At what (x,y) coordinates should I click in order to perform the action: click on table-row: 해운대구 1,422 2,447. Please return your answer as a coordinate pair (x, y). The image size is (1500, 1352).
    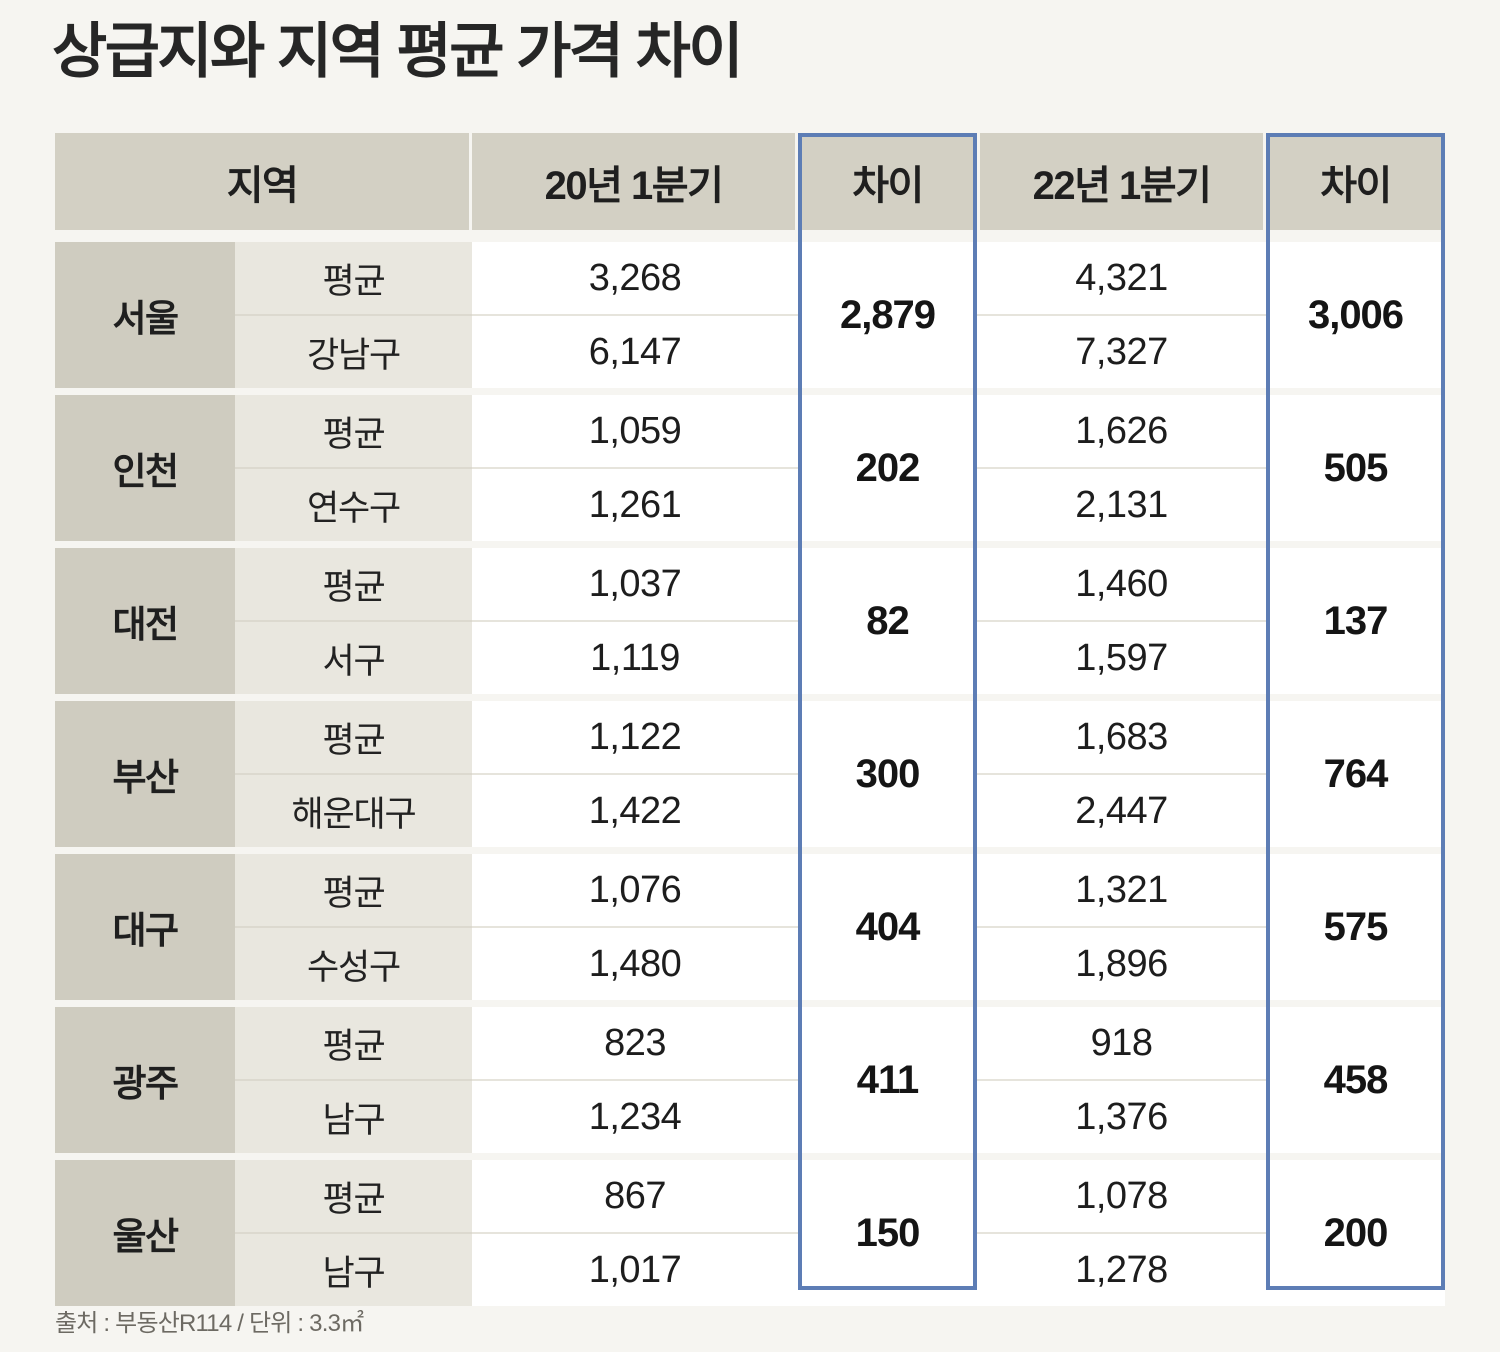
    Looking at the image, I should click on (750, 811).